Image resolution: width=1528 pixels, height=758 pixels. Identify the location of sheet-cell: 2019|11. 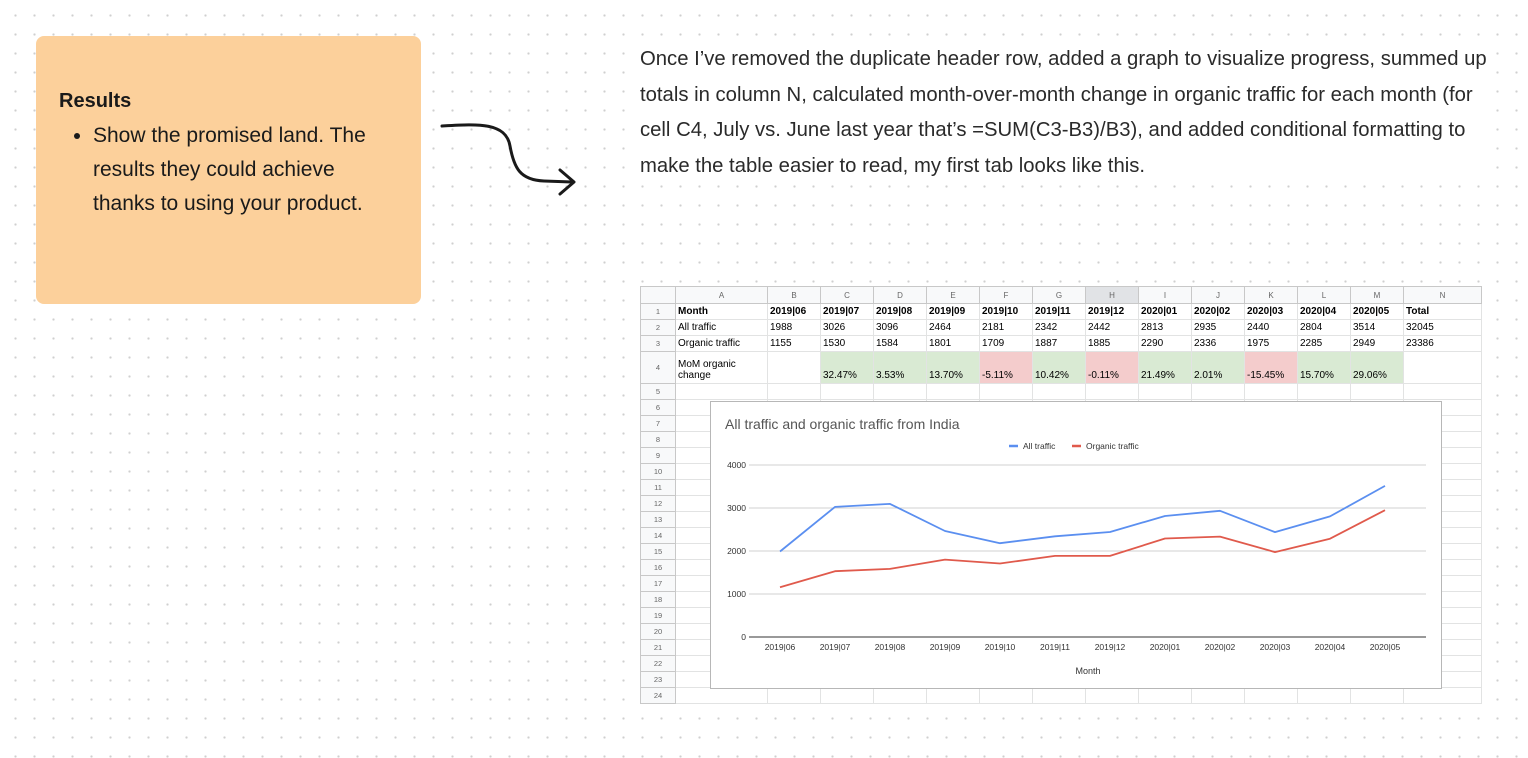
(1059, 311).